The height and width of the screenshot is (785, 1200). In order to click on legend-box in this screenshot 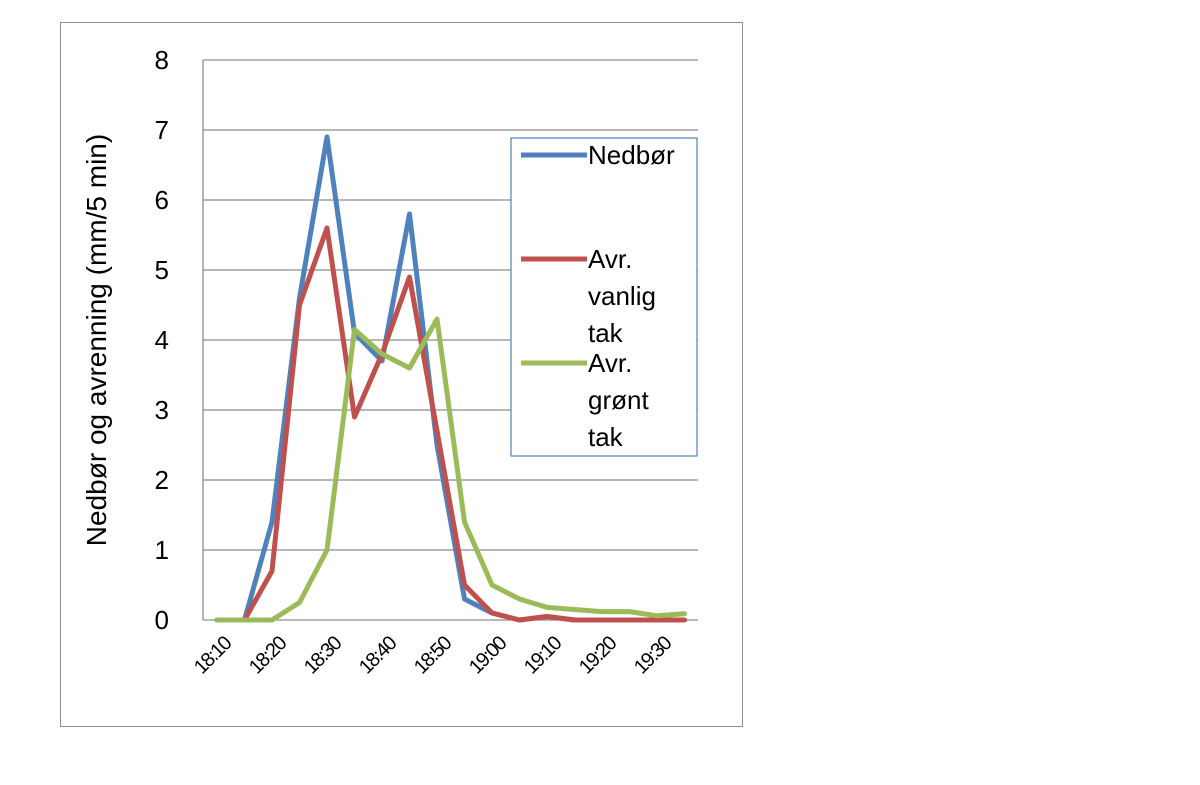, I will do `click(604, 297)`.